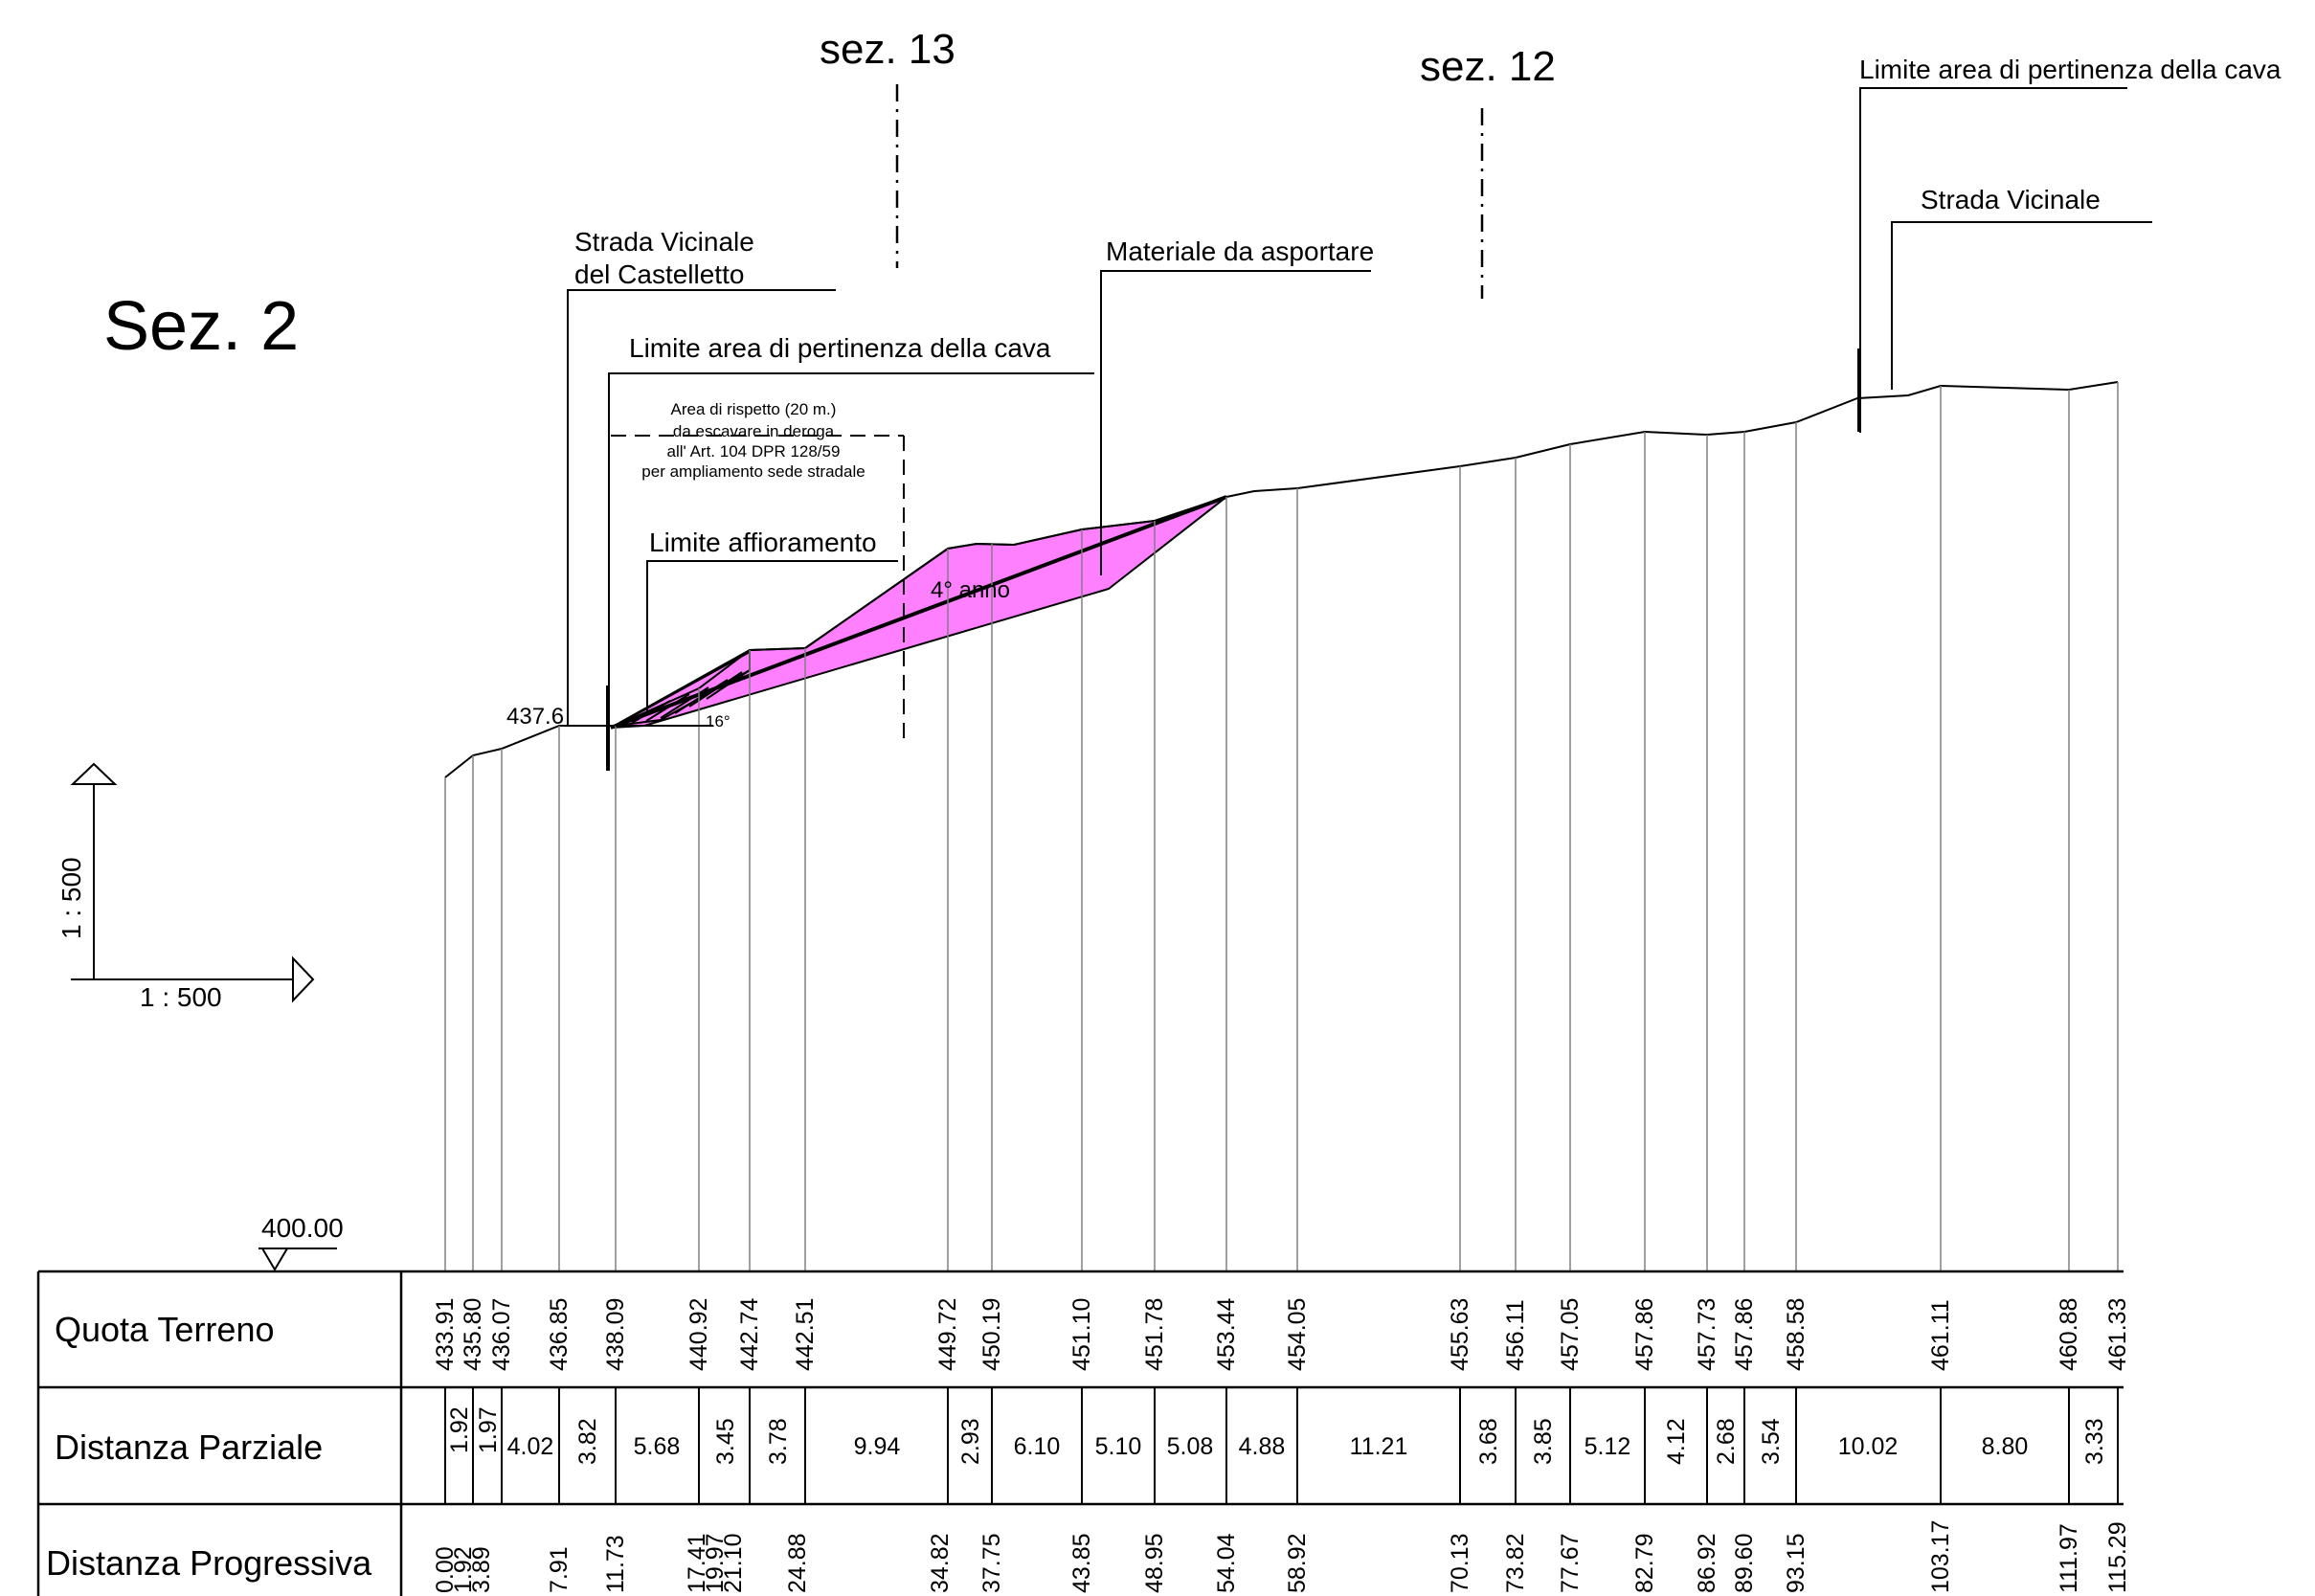 This screenshot has height=1596, width=2315. Describe the element at coordinates (1297, 1563) in the screenshot. I see `progressiva-cell: 58.92` at that location.